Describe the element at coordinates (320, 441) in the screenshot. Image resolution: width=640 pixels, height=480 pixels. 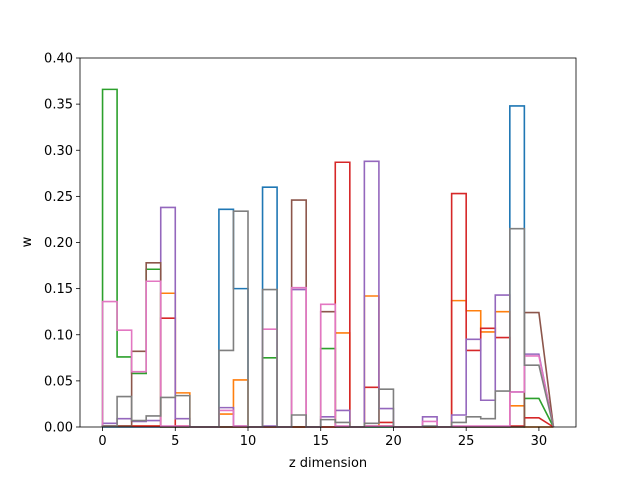
I see `x-tick-label: 15` at that location.